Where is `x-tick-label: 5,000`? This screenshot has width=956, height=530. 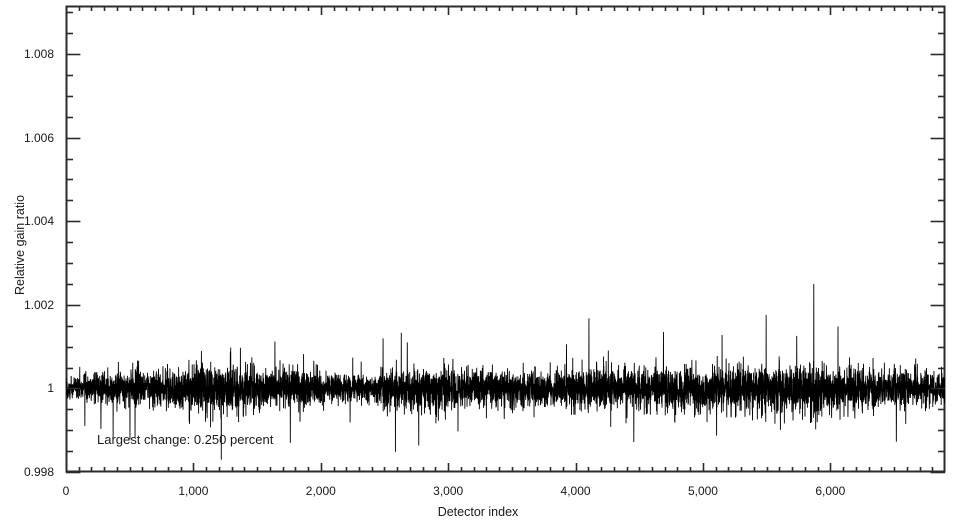 x-tick-label: 5,000 is located at coordinates (702, 491).